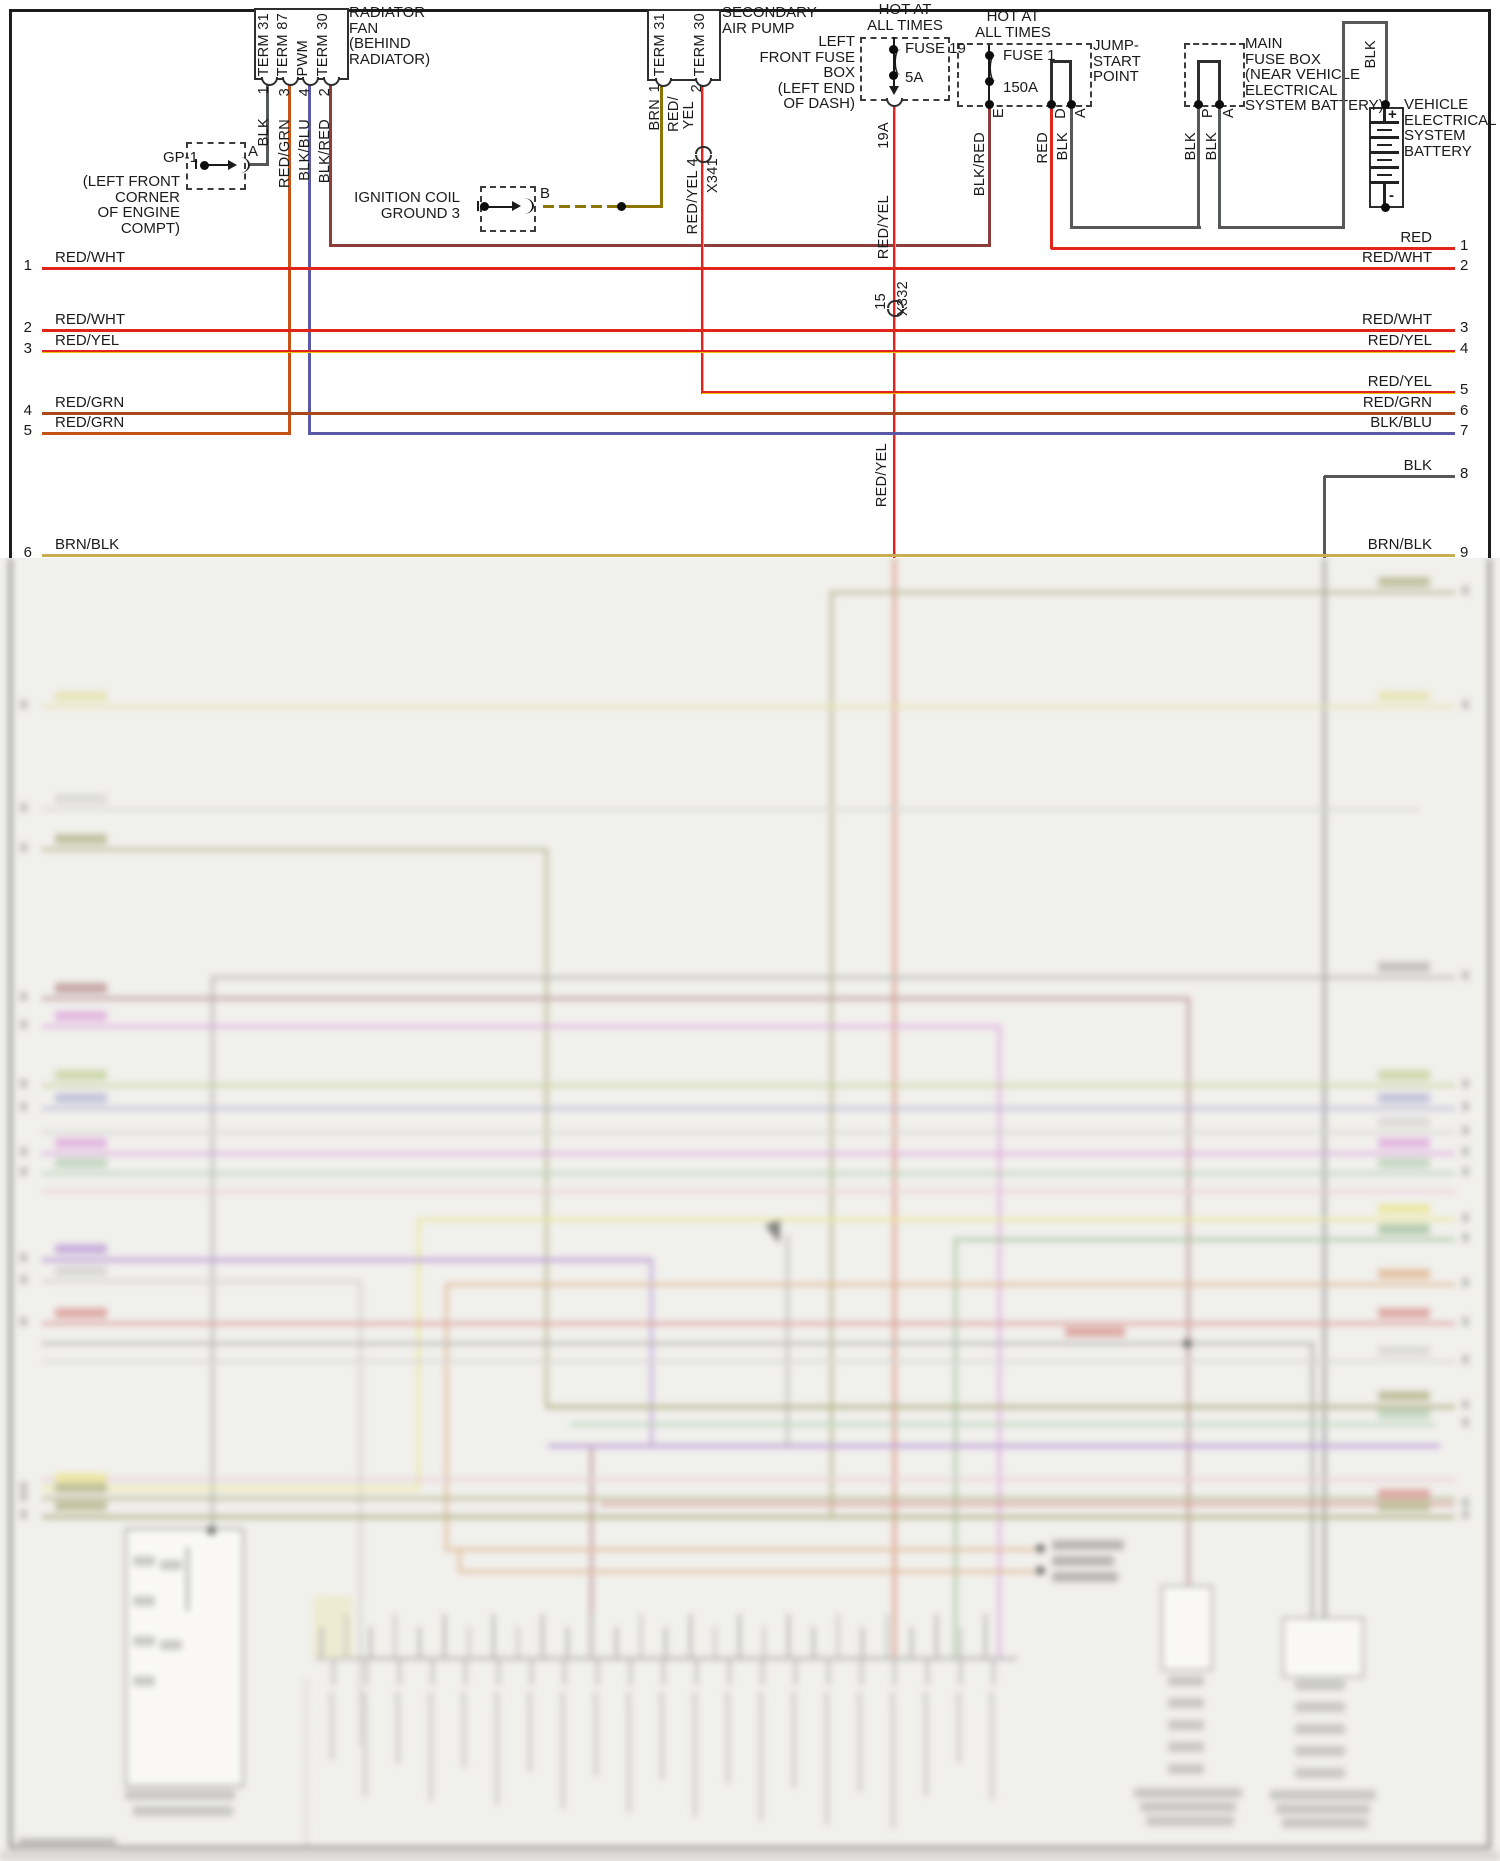  Describe the element at coordinates (221, 164) in the screenshot. I see `gp1-arrow-shaft` at that location.